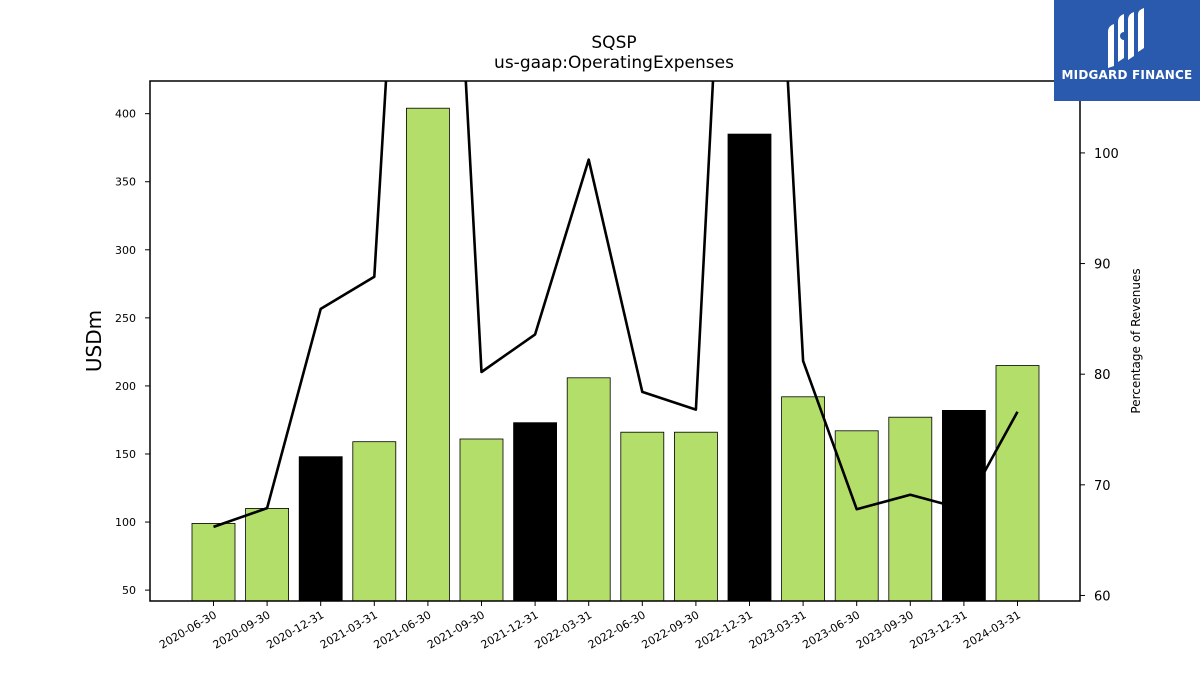 The image size is (1200, 675). Describe the element at coordinates (510, 629) in the screenshot. I see `x-tick-label-2021-12-31: 2021-12-31` at that location.